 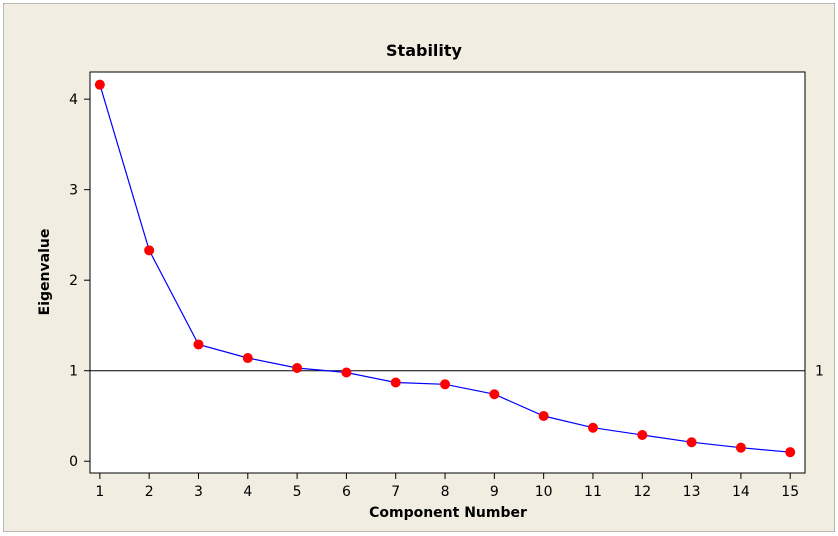 What do you see at coordinates (149, 492) in the screenshot?
I see `x-tick-label: 2` at bounding box center [149, 492].